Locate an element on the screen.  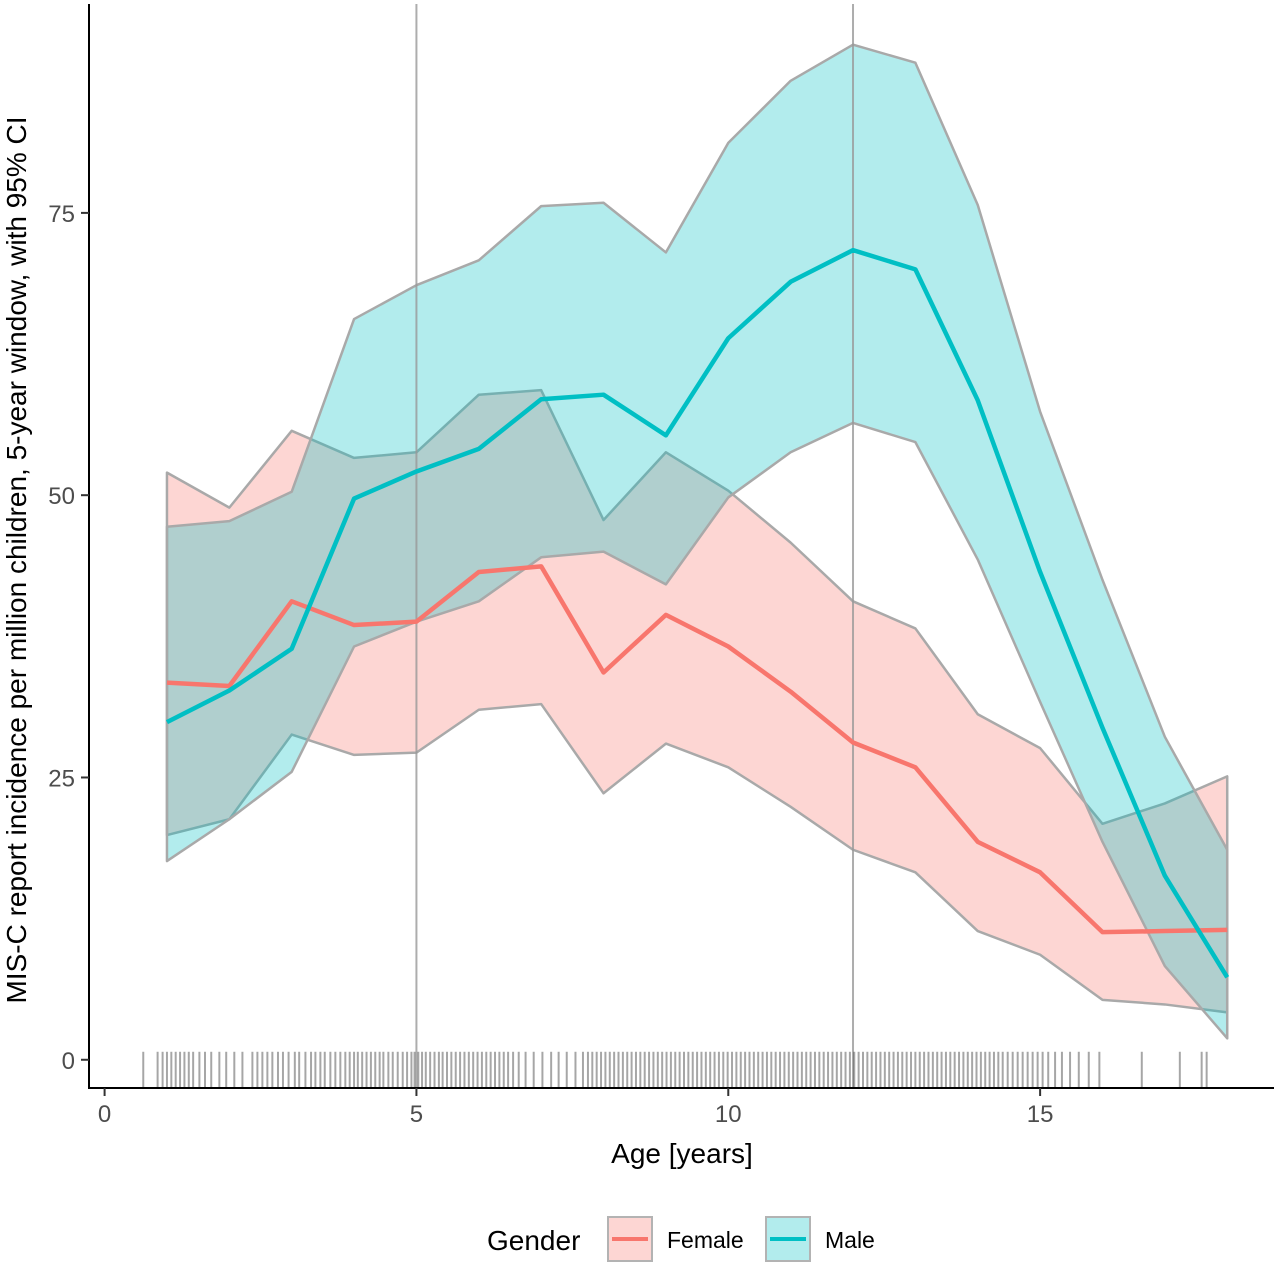
x-axis-title: Age [years] is located at coordinates (682, 1153).